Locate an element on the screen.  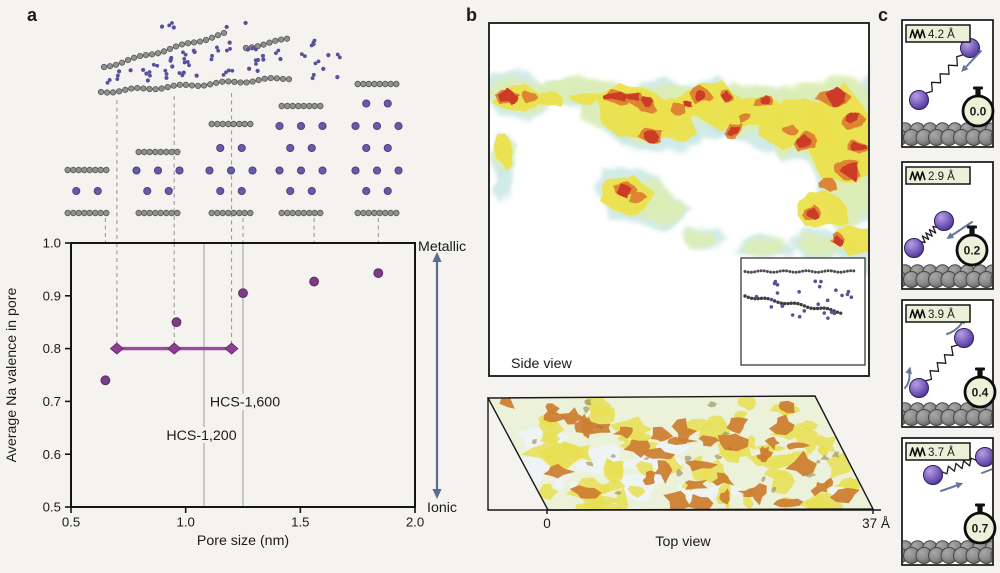
x-tick-label: 2.0 is located at coordinates (415, 522).